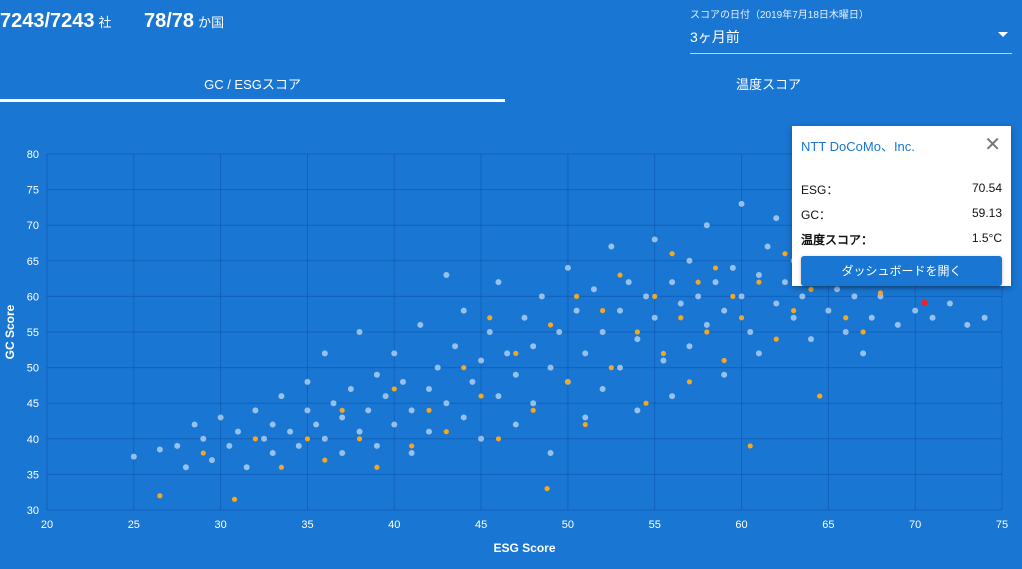 This screenshot has height=569, width=1022. Describe the element at coordinates (211, 22) in the screenshot. I see `country-unit: か国` at that location.